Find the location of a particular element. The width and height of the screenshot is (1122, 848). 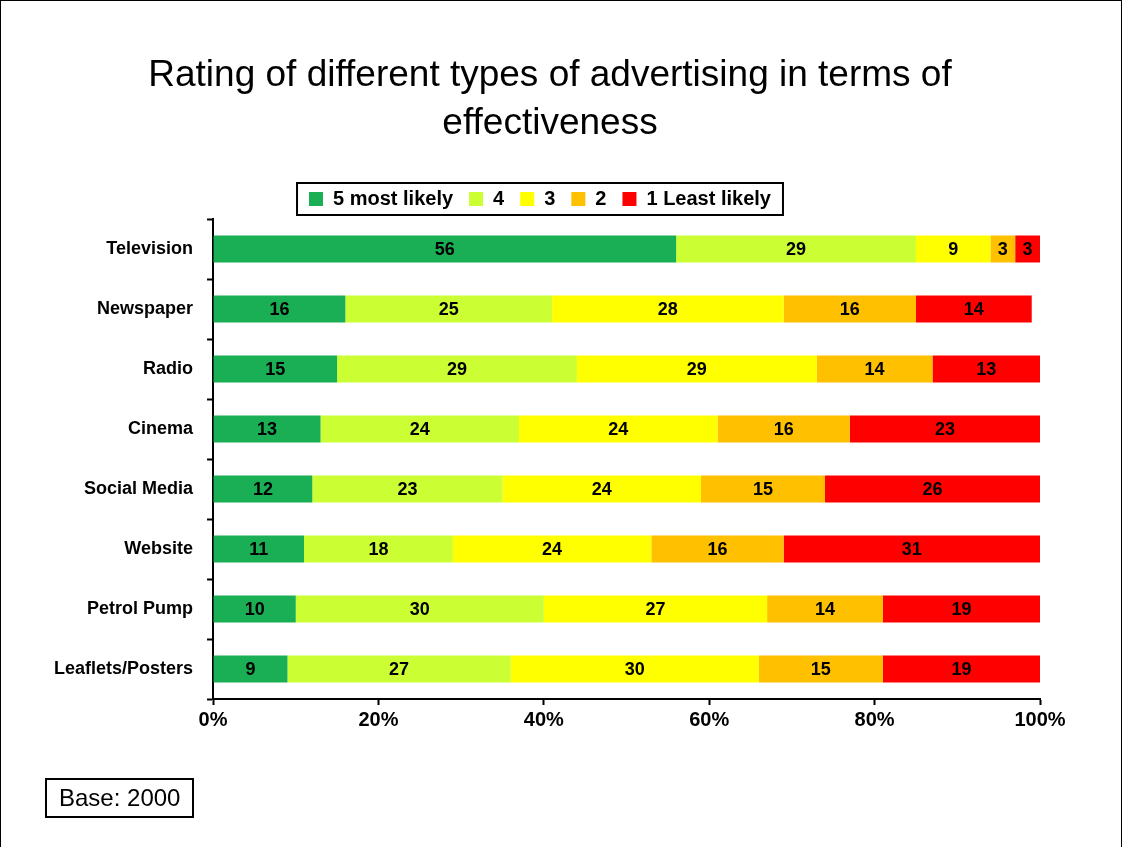

y-tick-label: Social Media is located at coordinates (139, 487).